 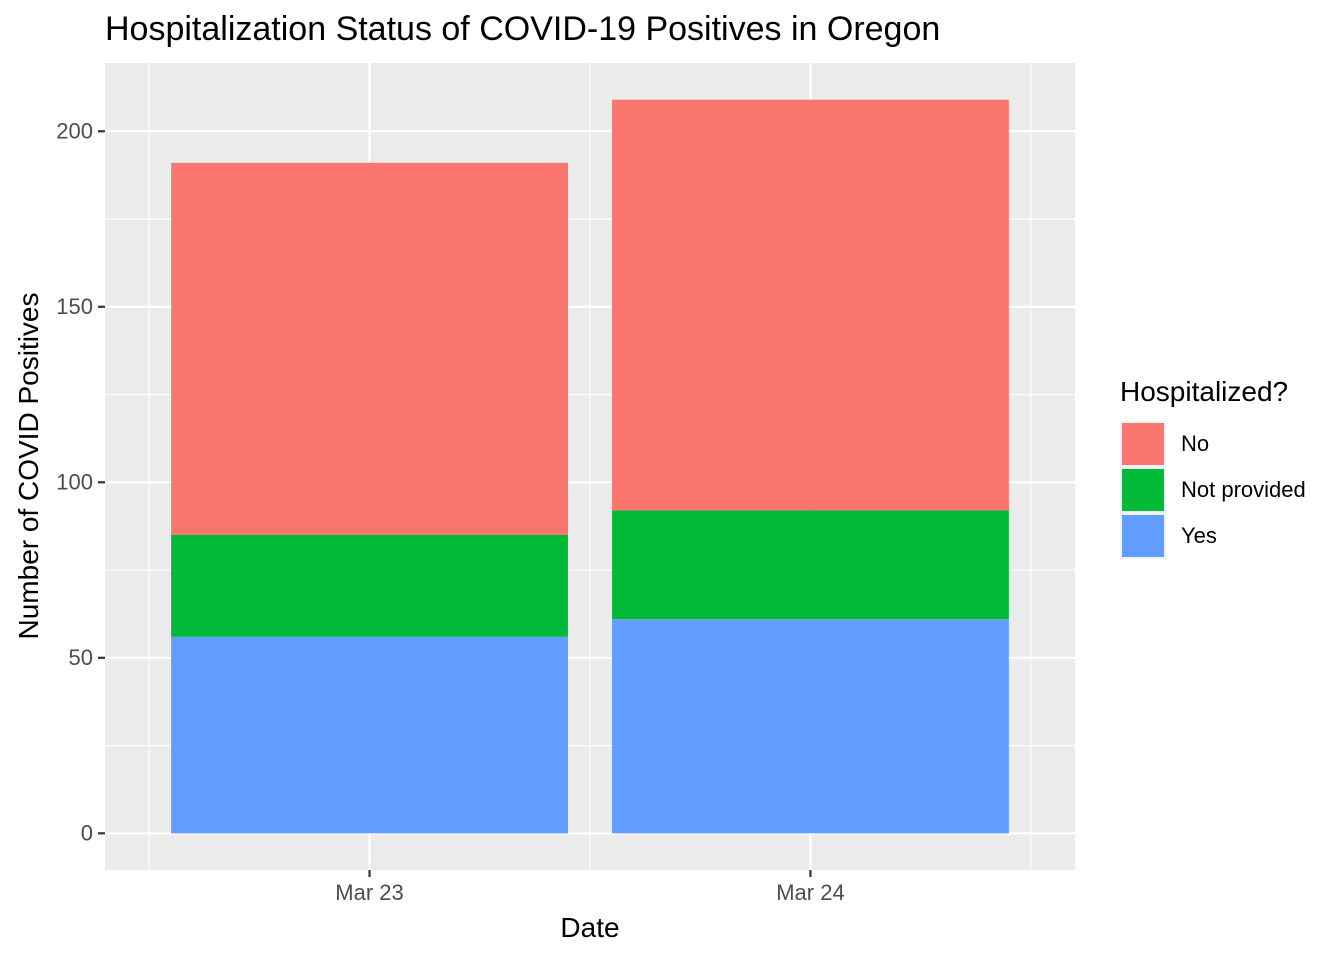 I want to click on y-tick-label: 150, so click(x=74, y=306).